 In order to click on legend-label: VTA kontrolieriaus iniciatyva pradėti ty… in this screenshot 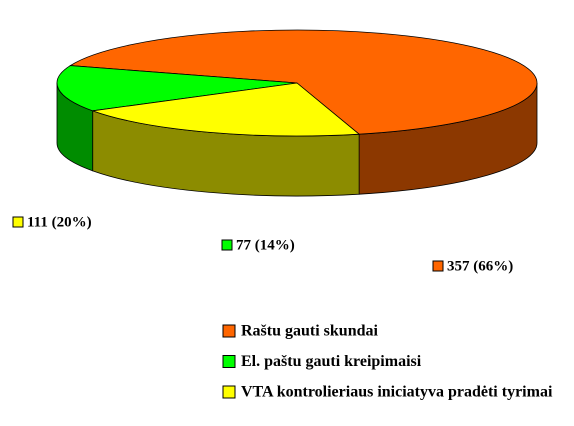, I will do `click(397, 392)`.